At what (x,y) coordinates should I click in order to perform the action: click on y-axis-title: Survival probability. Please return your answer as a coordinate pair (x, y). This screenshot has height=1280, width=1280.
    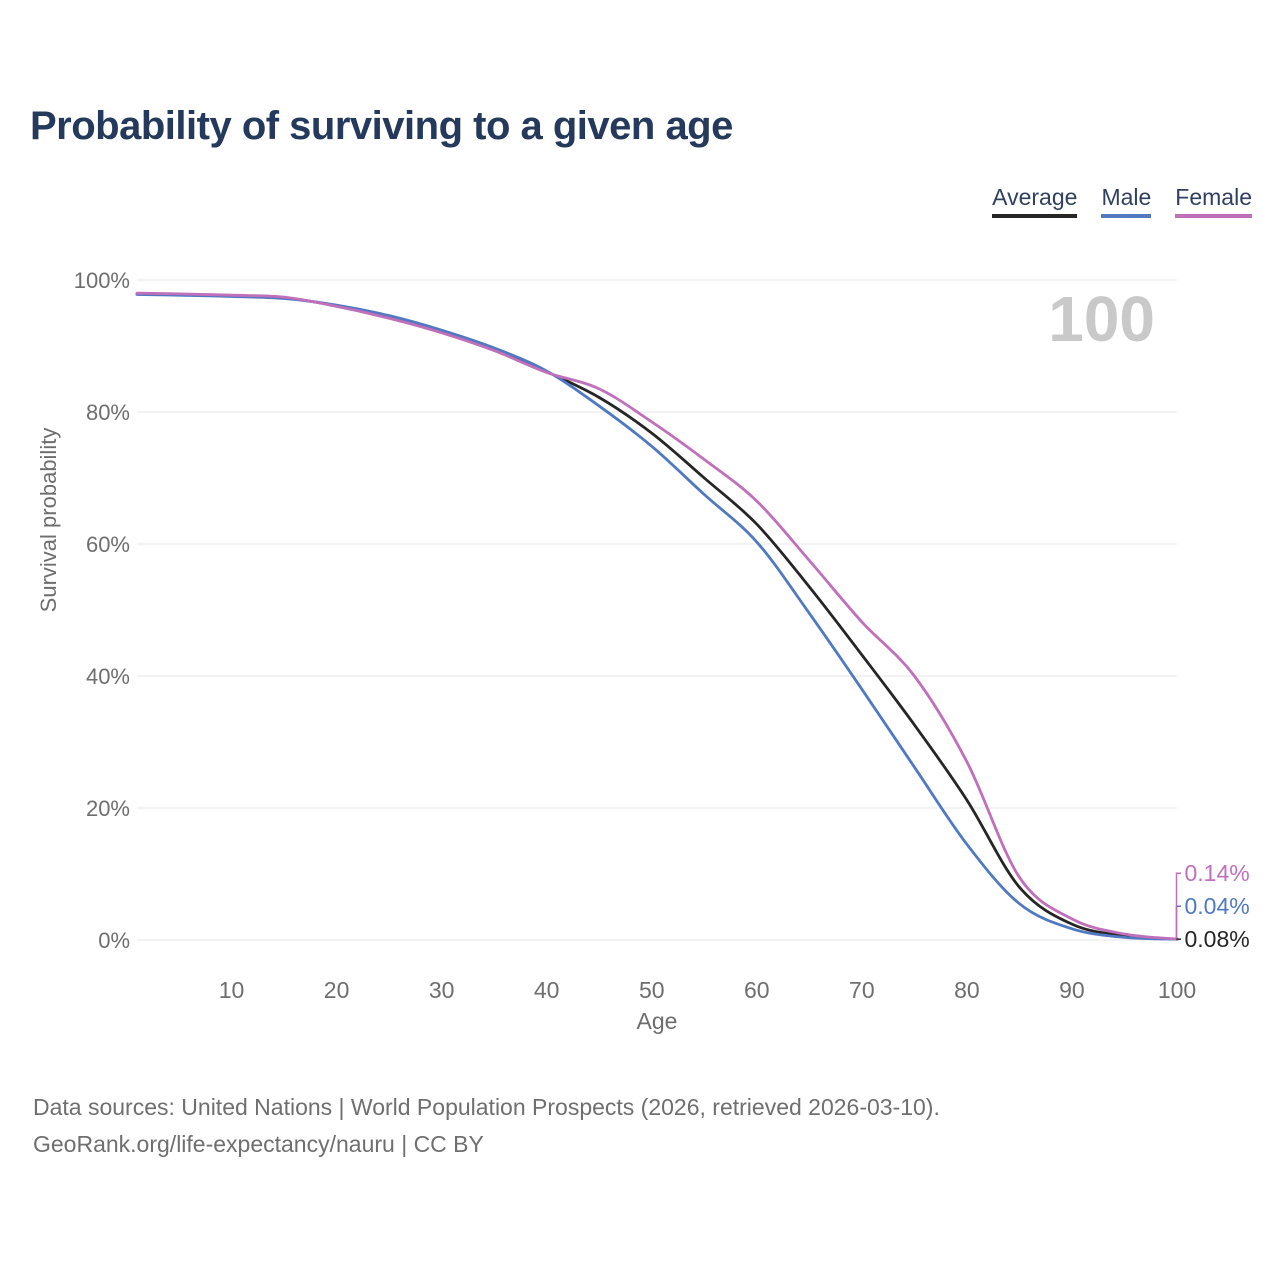
    Looking at the image, I should click on (48, 520).